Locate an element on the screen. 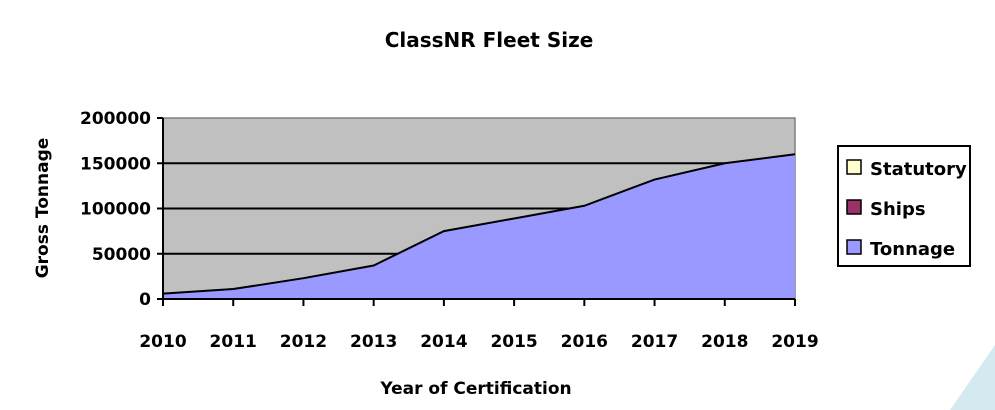  y-axis-label: Gross Tonnage is located at coordinates (43, 208).